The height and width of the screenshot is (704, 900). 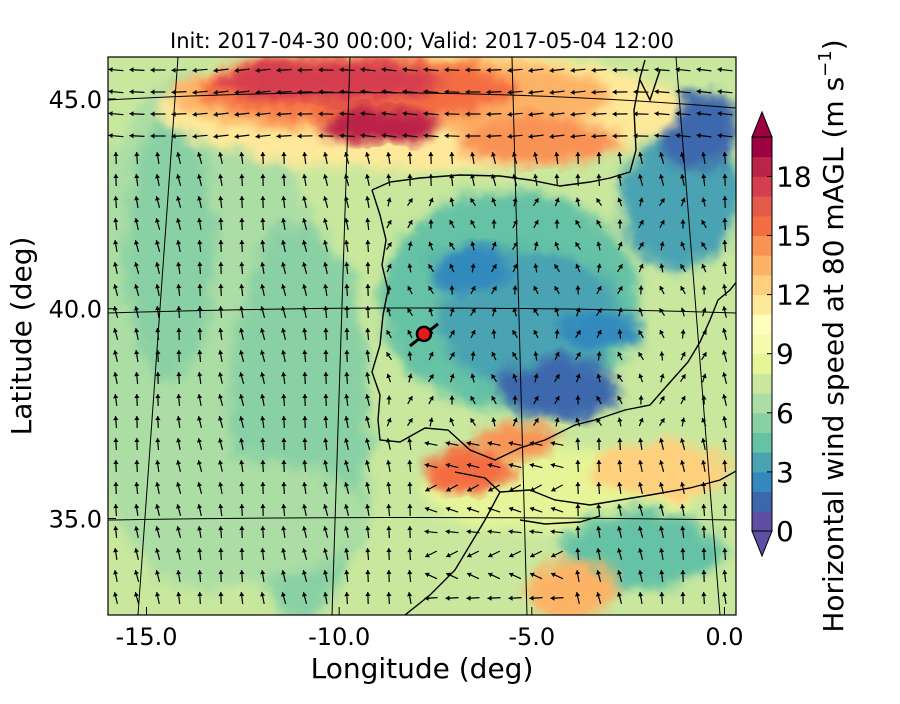 What do you see at coordinates (832, 335) in the screenshot?
I see `colorbar-label: Horizontal wind speed at 80 mAGL (m s−1)` at bounding box center [832, 335].